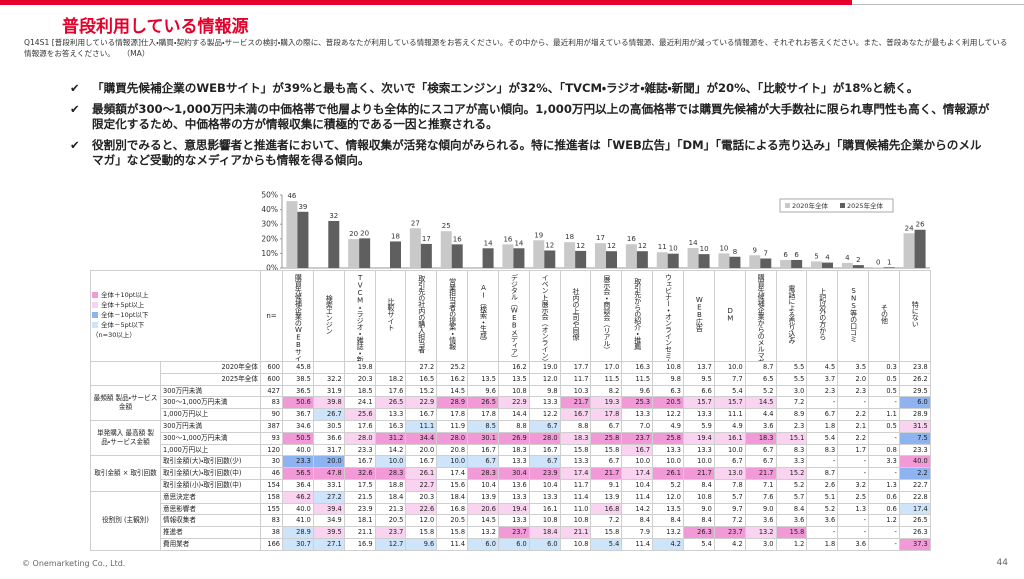 The image size is (1024, 579). Describe the element at coordinates (298, 509) in the screenshot. I see `table-cell: 40.0` at that location.